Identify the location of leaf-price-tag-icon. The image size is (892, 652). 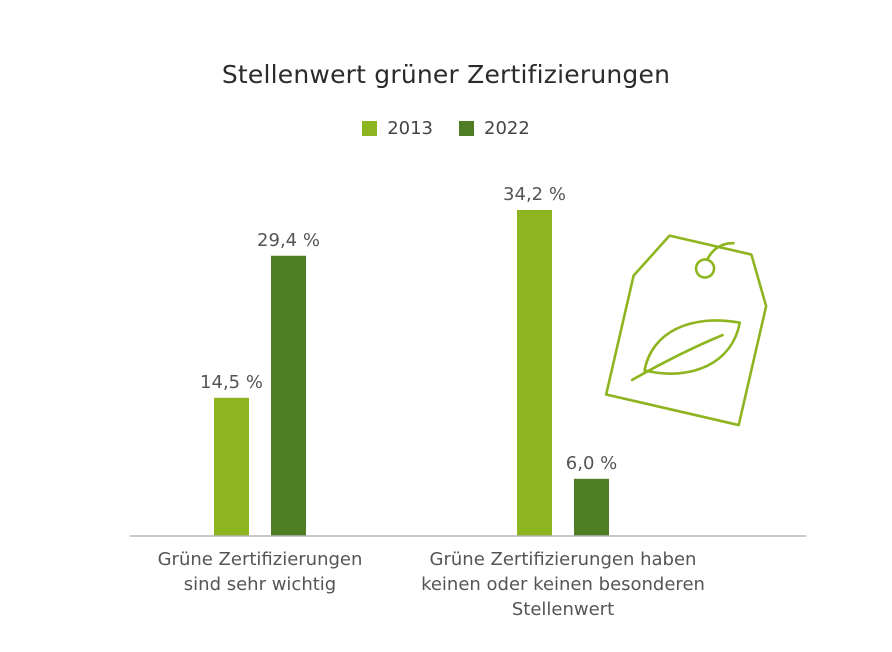
(686, 330).